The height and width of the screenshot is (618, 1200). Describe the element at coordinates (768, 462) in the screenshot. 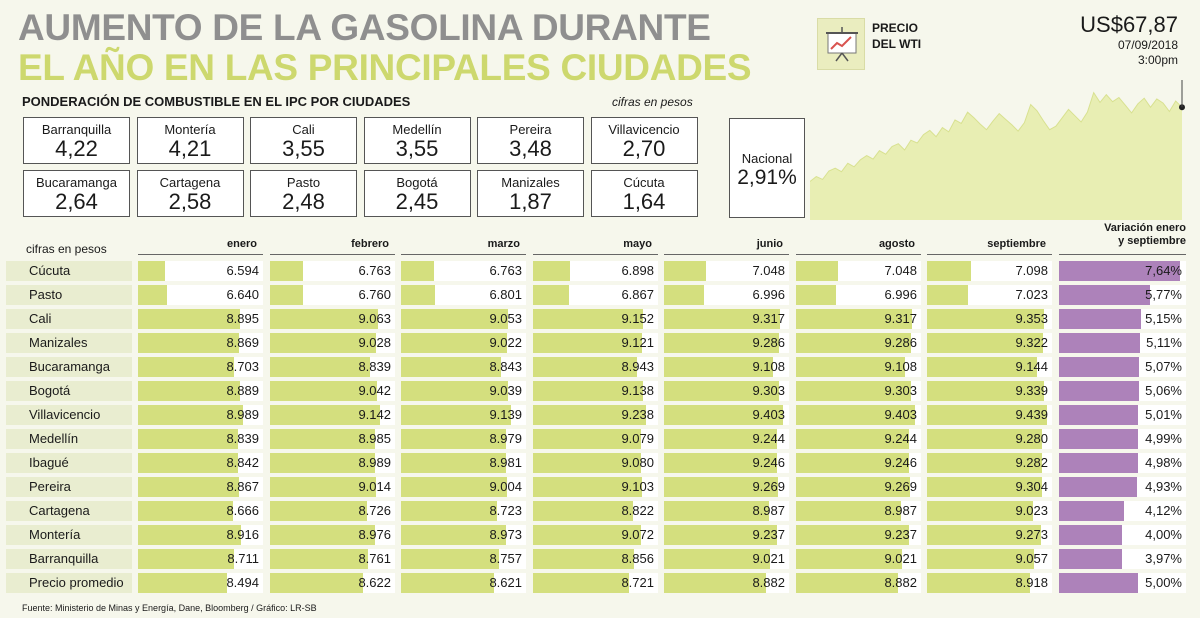

I see `value-label: 9.246` at that location.